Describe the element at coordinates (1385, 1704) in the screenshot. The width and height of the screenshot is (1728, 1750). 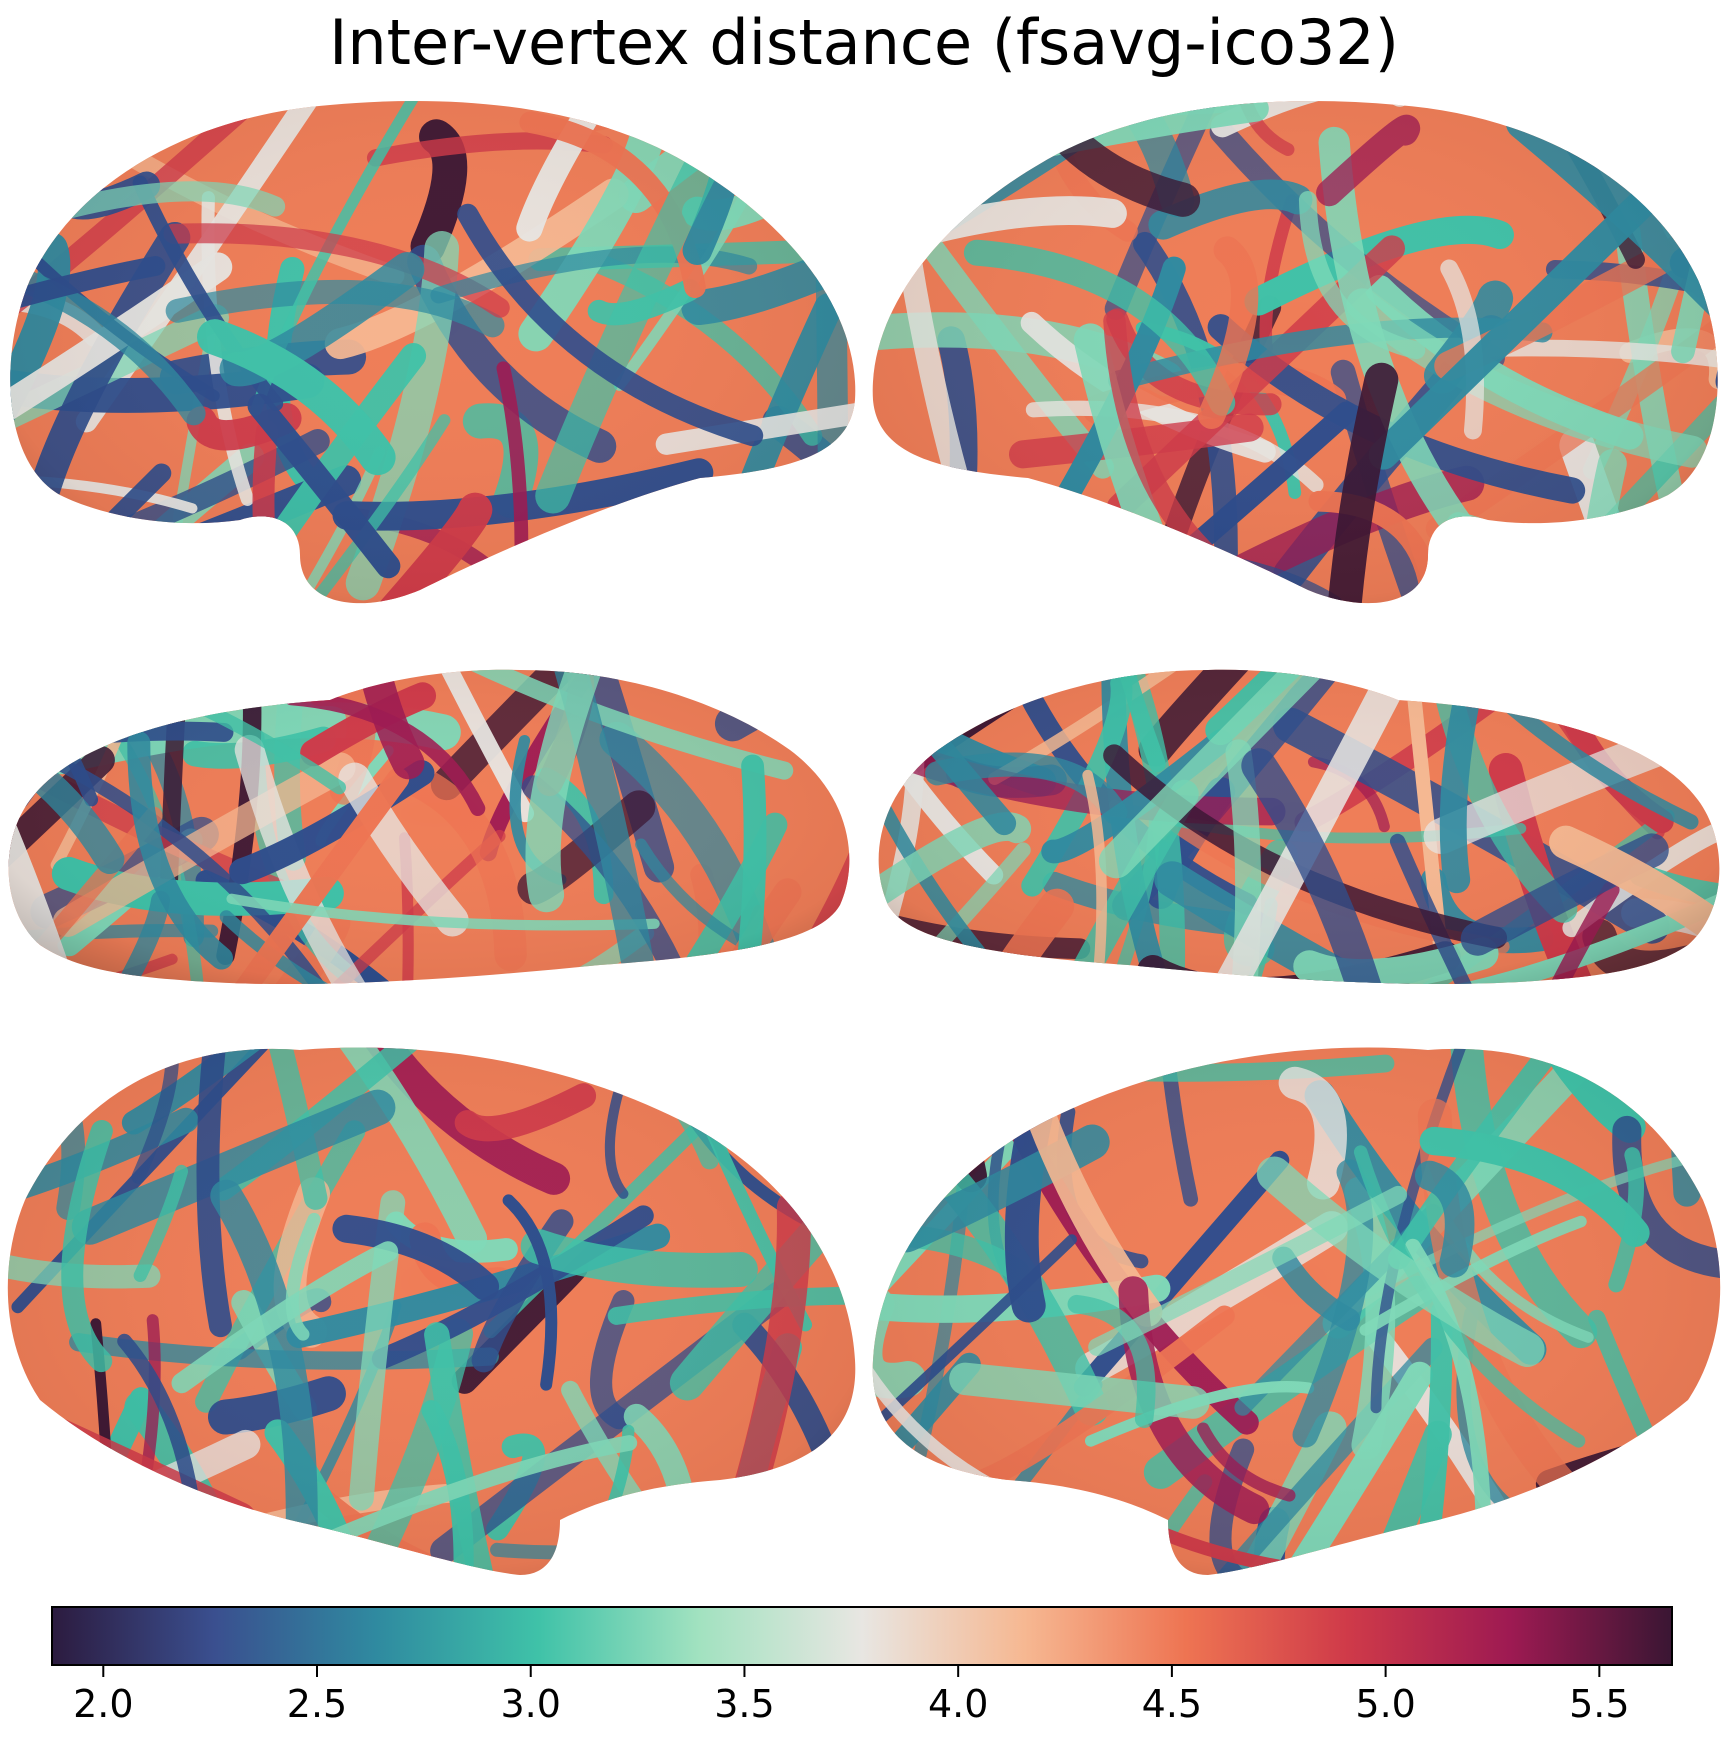
I see `colorbar-tick-label: 5.0` at that location.